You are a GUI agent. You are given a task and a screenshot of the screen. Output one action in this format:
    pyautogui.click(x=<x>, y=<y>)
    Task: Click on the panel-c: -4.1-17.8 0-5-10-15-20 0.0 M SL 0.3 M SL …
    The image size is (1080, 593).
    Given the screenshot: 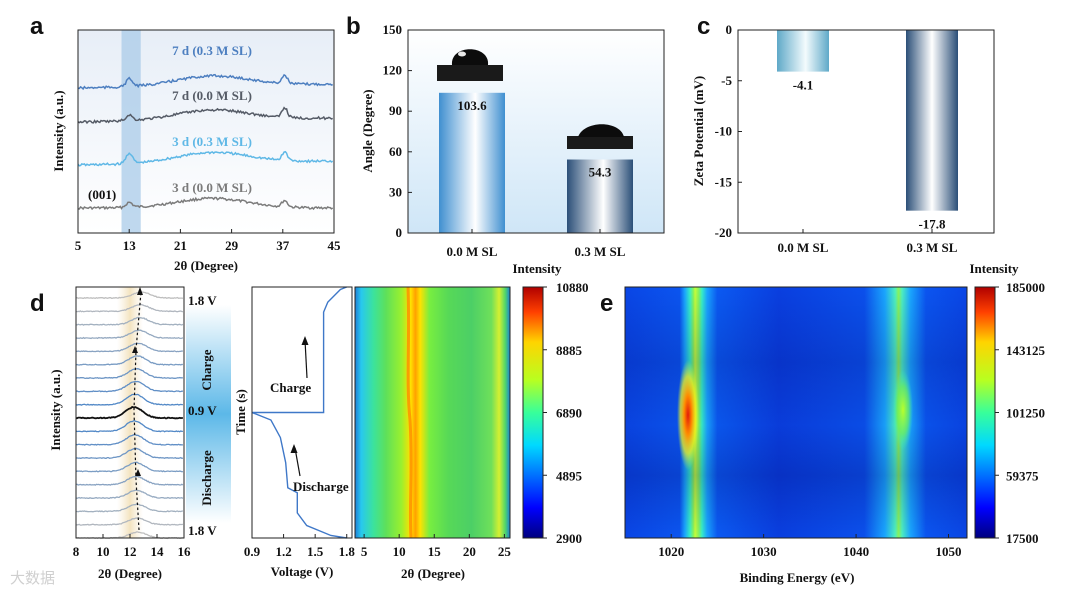 What is the action you would take?
    pyautogui.click(x=843, y=134)
    